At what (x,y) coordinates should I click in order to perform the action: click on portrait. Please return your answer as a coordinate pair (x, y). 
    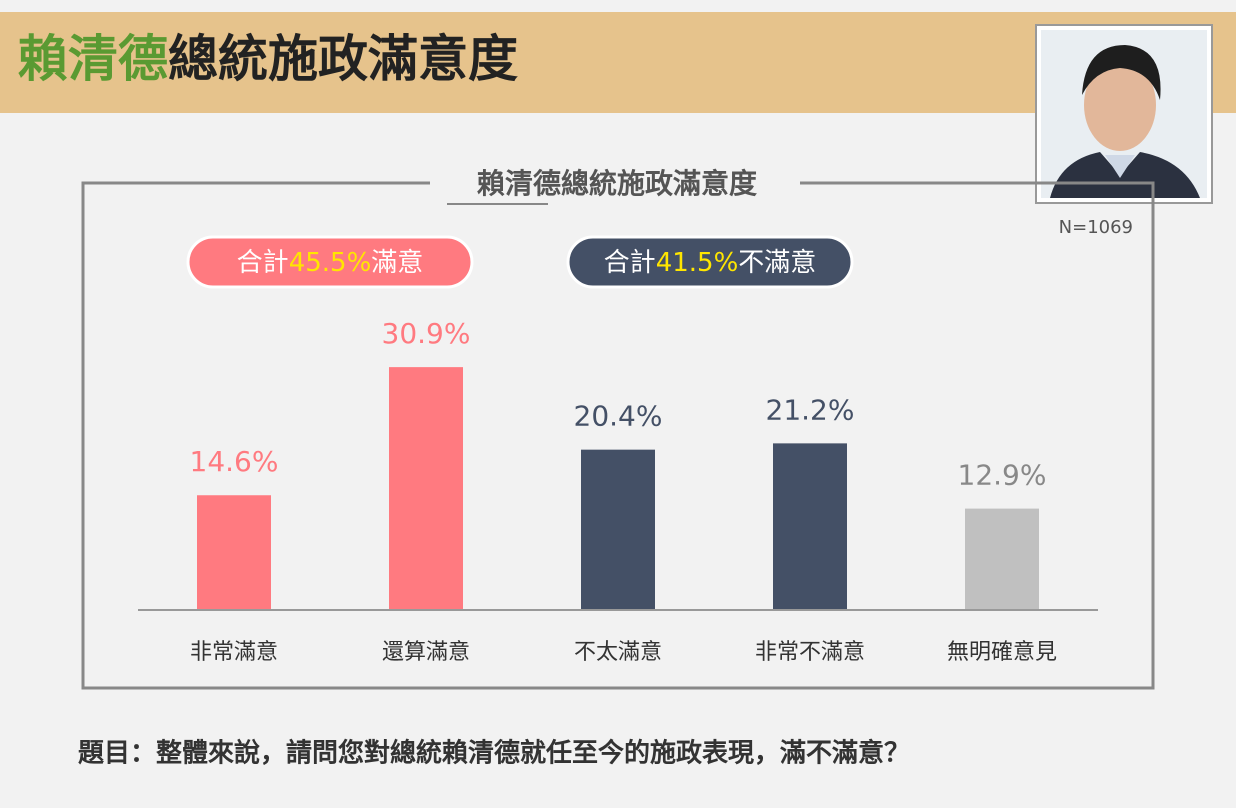
    Looking at the image, I should click on (1124, 114).